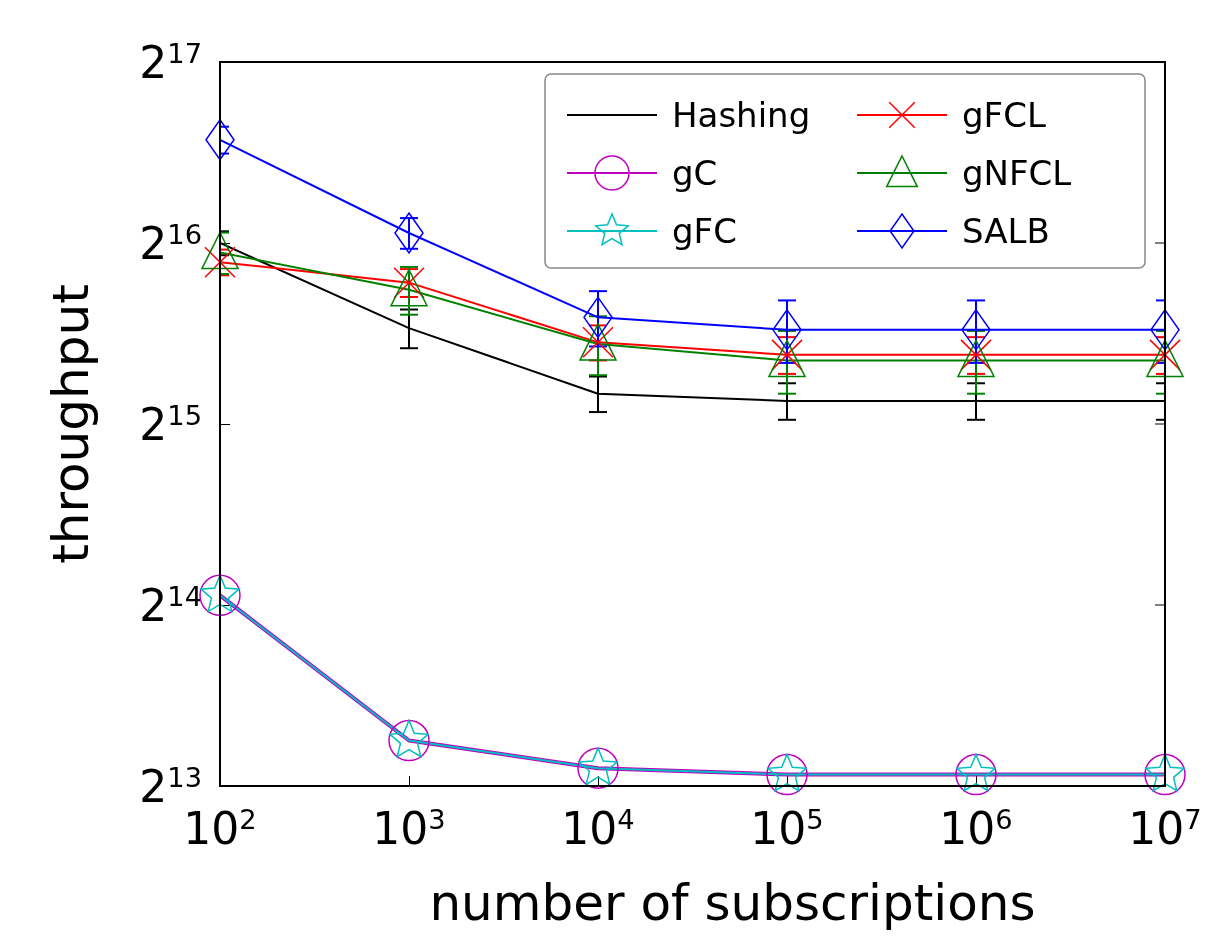  What do you see at coordinates (71, 424) in the screenshot?
I see `y-axis-title: throughput` at bounding box center [71, 424].